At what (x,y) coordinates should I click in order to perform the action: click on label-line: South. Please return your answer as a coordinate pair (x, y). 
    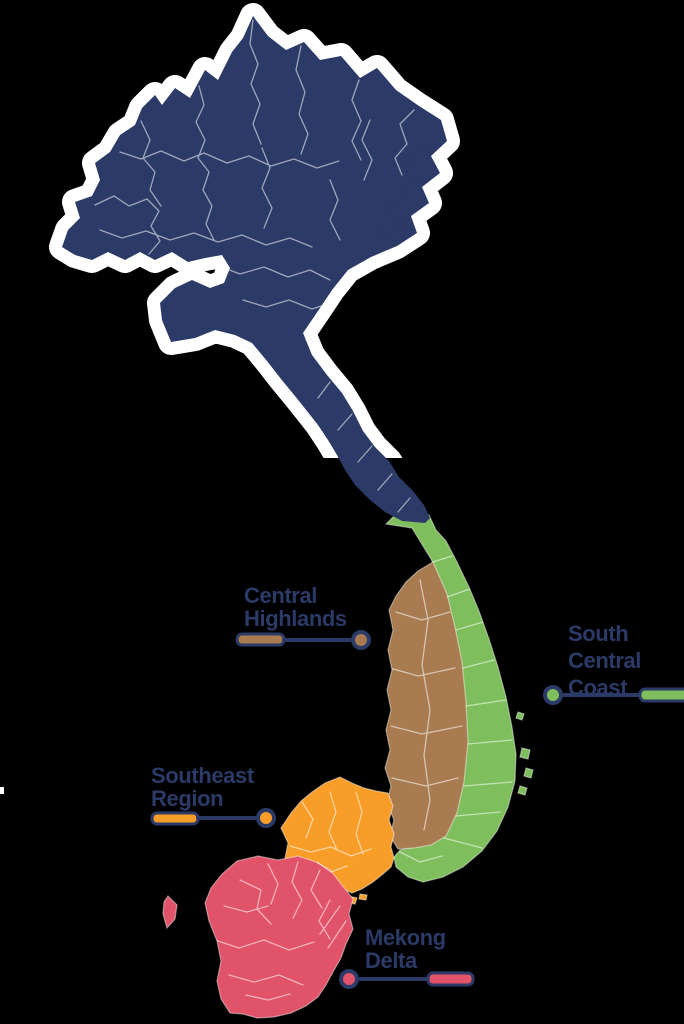
    Looking at the image, I should click on (598, 633).